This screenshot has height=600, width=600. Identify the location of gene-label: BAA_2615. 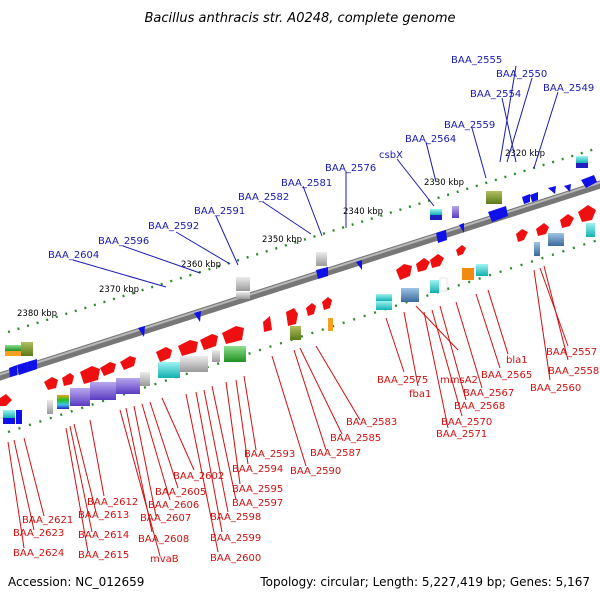
(103, 555).